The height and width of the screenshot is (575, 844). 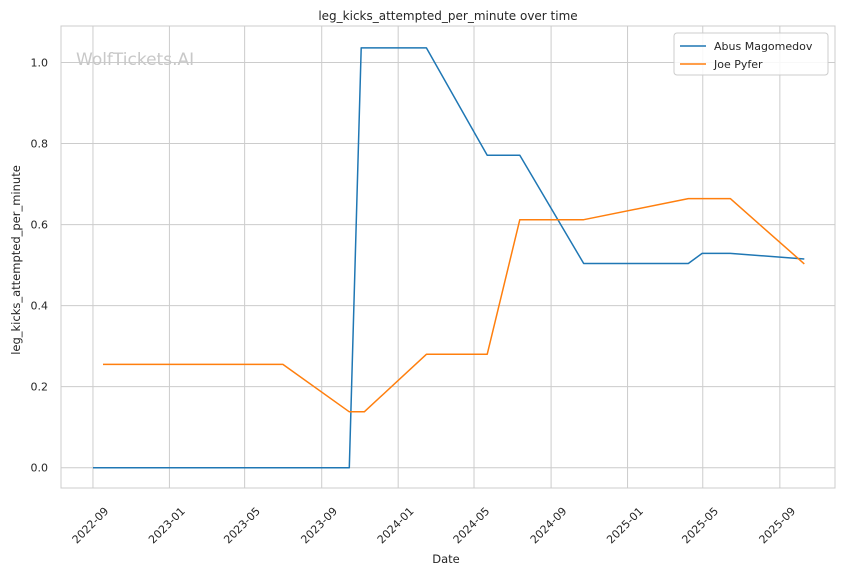 I want to click on legend-box, so click(x=751, y=54).